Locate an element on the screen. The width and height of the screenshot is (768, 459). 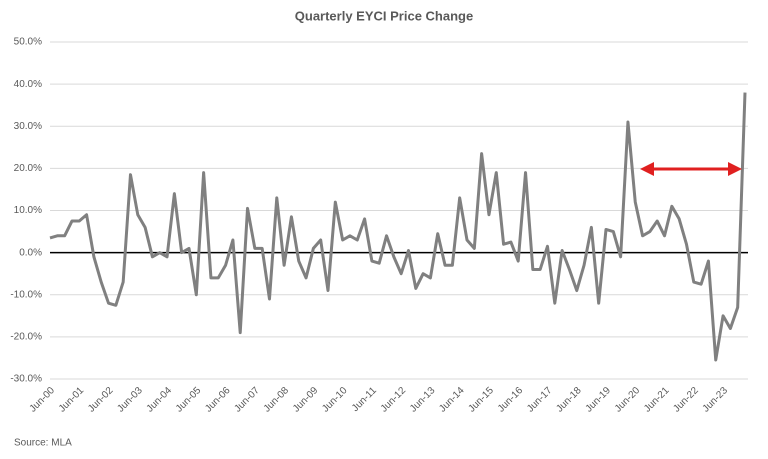
x-tick-label: Jun-11 is located at coordinates (364, 399).